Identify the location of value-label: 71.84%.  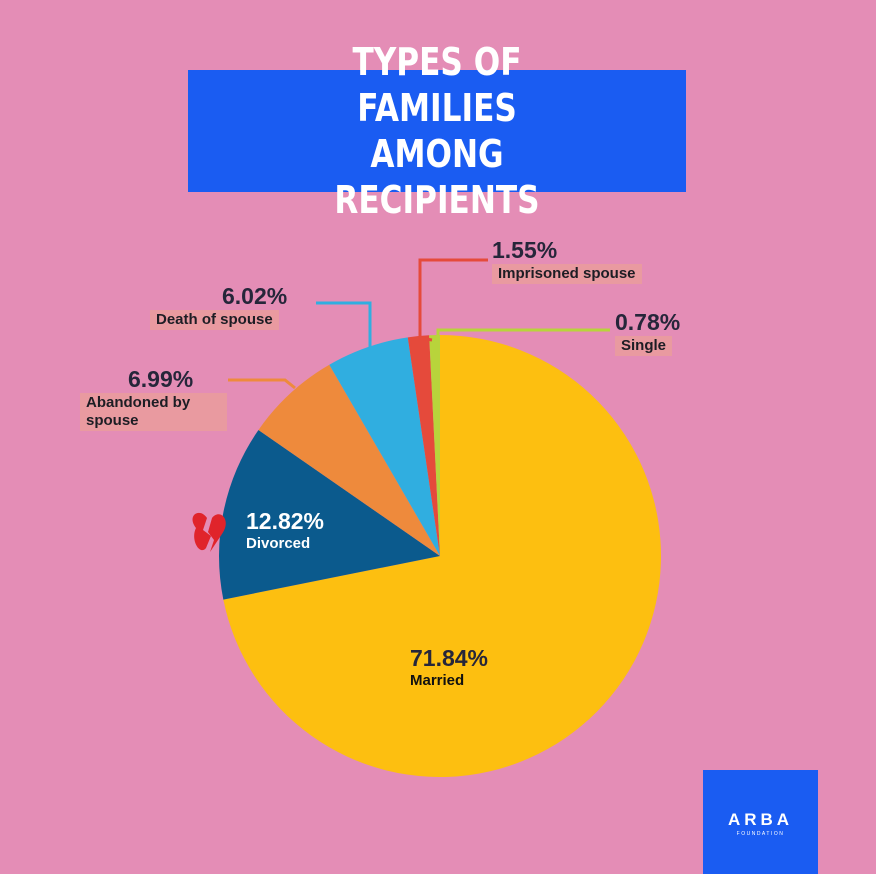
(449, 658).